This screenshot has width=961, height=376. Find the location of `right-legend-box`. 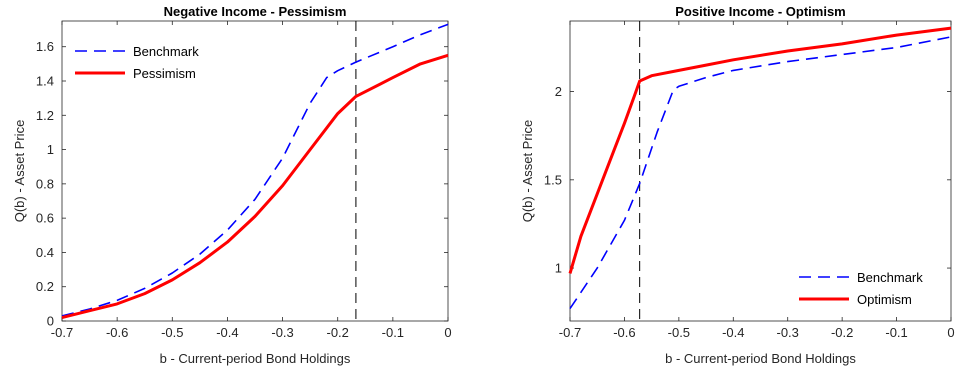

right-legend-box is located at coordinates (868, 289).